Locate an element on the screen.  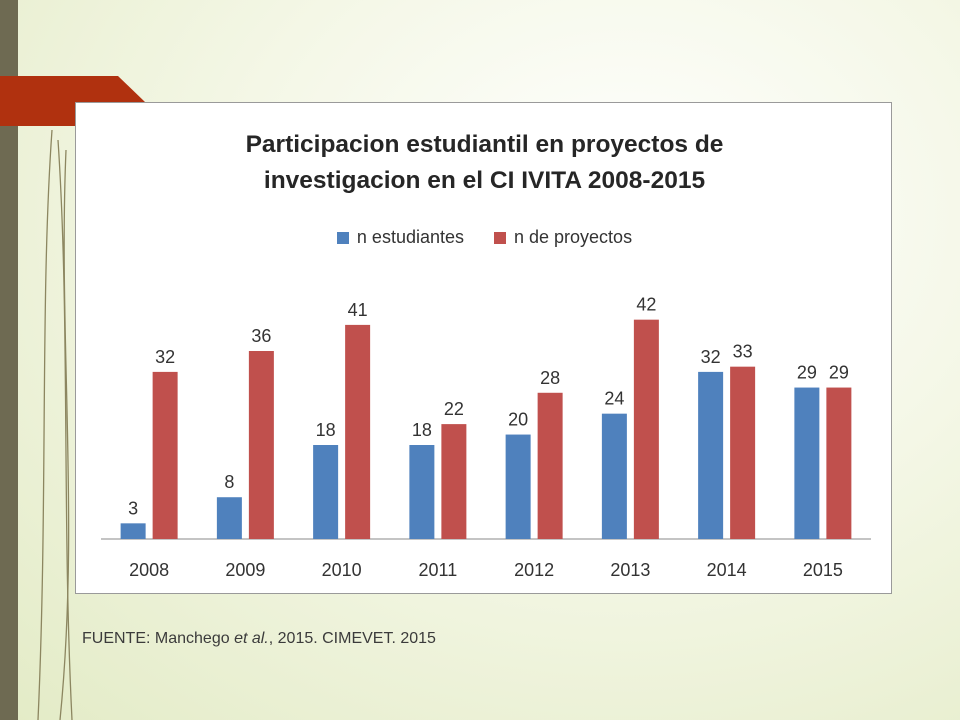
slide-side-bar is located at coordinates (9, 360).